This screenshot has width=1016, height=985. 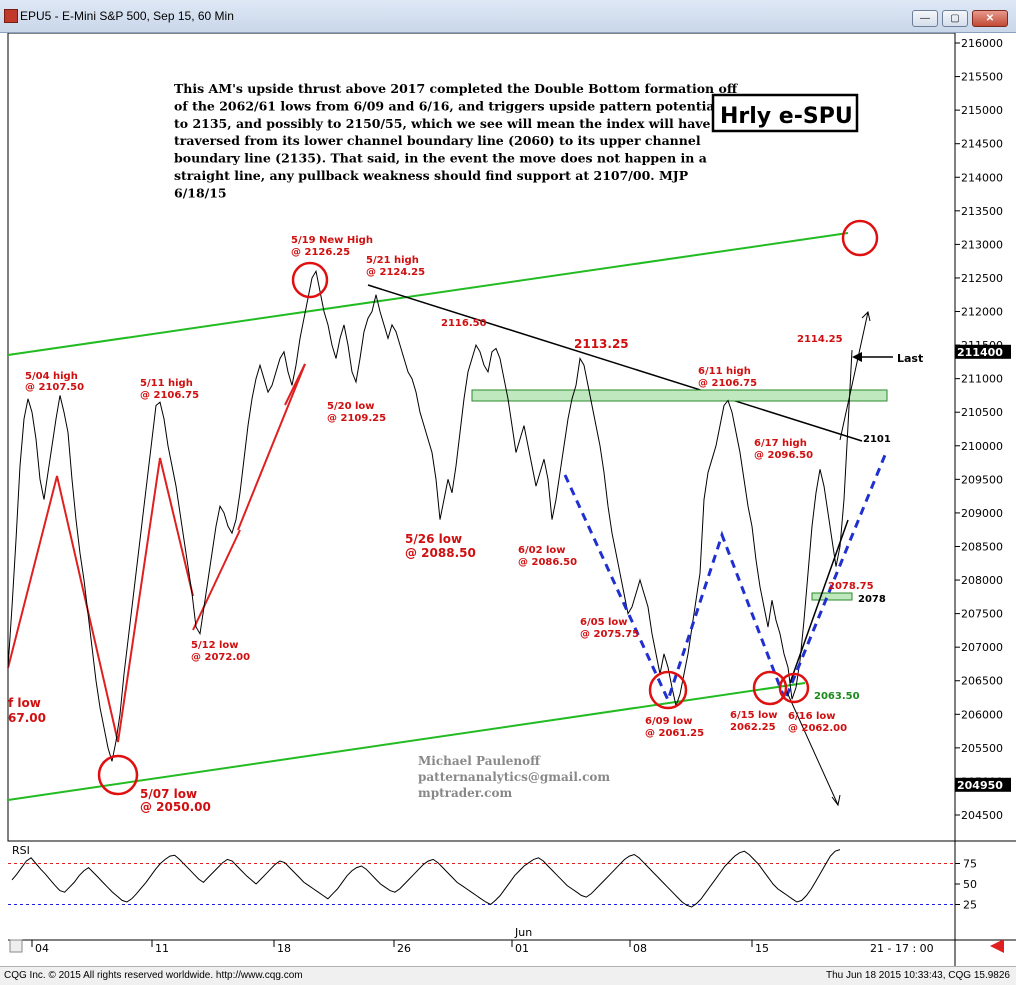 I want to click on annotation-label: 2113.25, so click(x=601, y=344).